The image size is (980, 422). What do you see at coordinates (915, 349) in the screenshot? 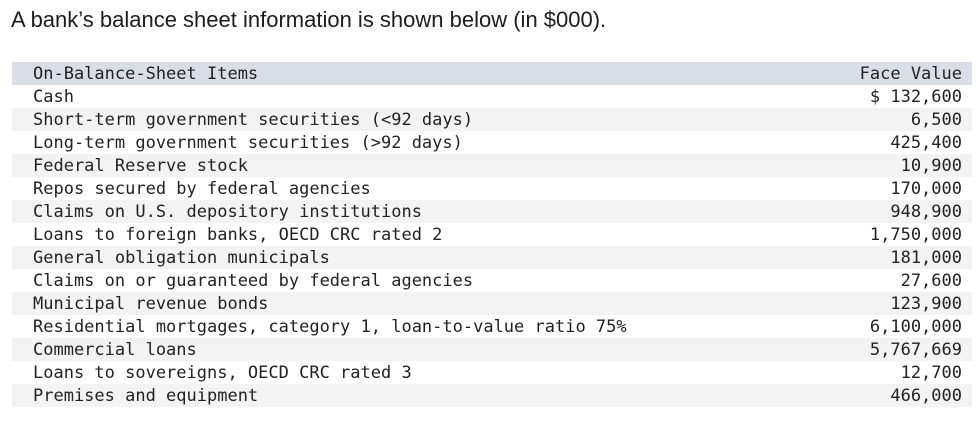
I see `row-value: 5,767,669` at bounding box center [915, 349].